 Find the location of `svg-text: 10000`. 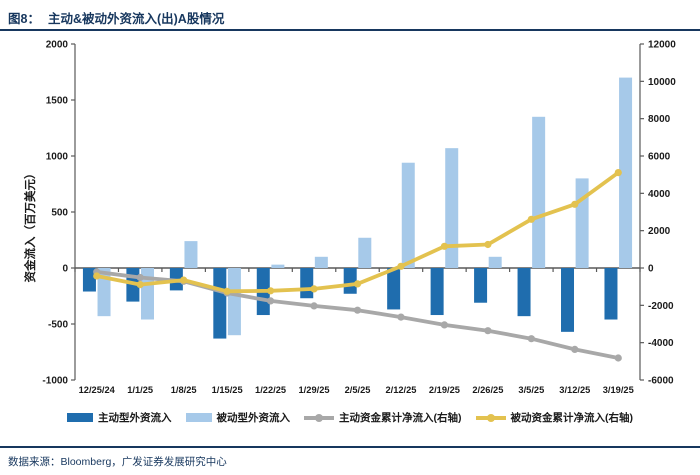

svg-text: 10000 is located at coordinates (662, 82).